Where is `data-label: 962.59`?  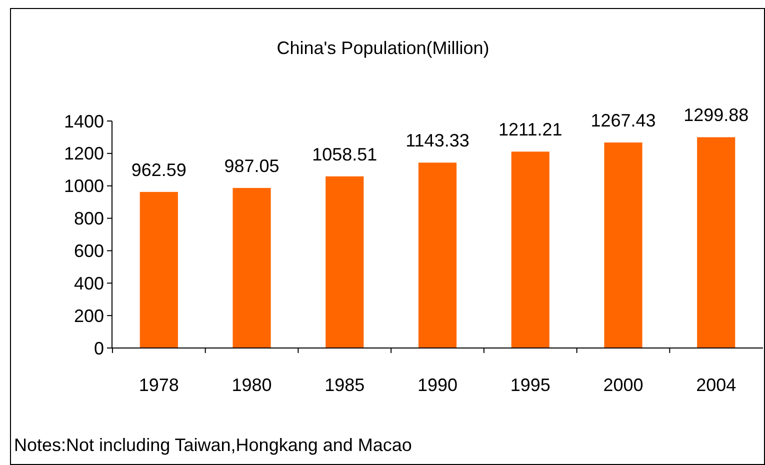 data-label: 962.59 is located at coordinates (158, 170).